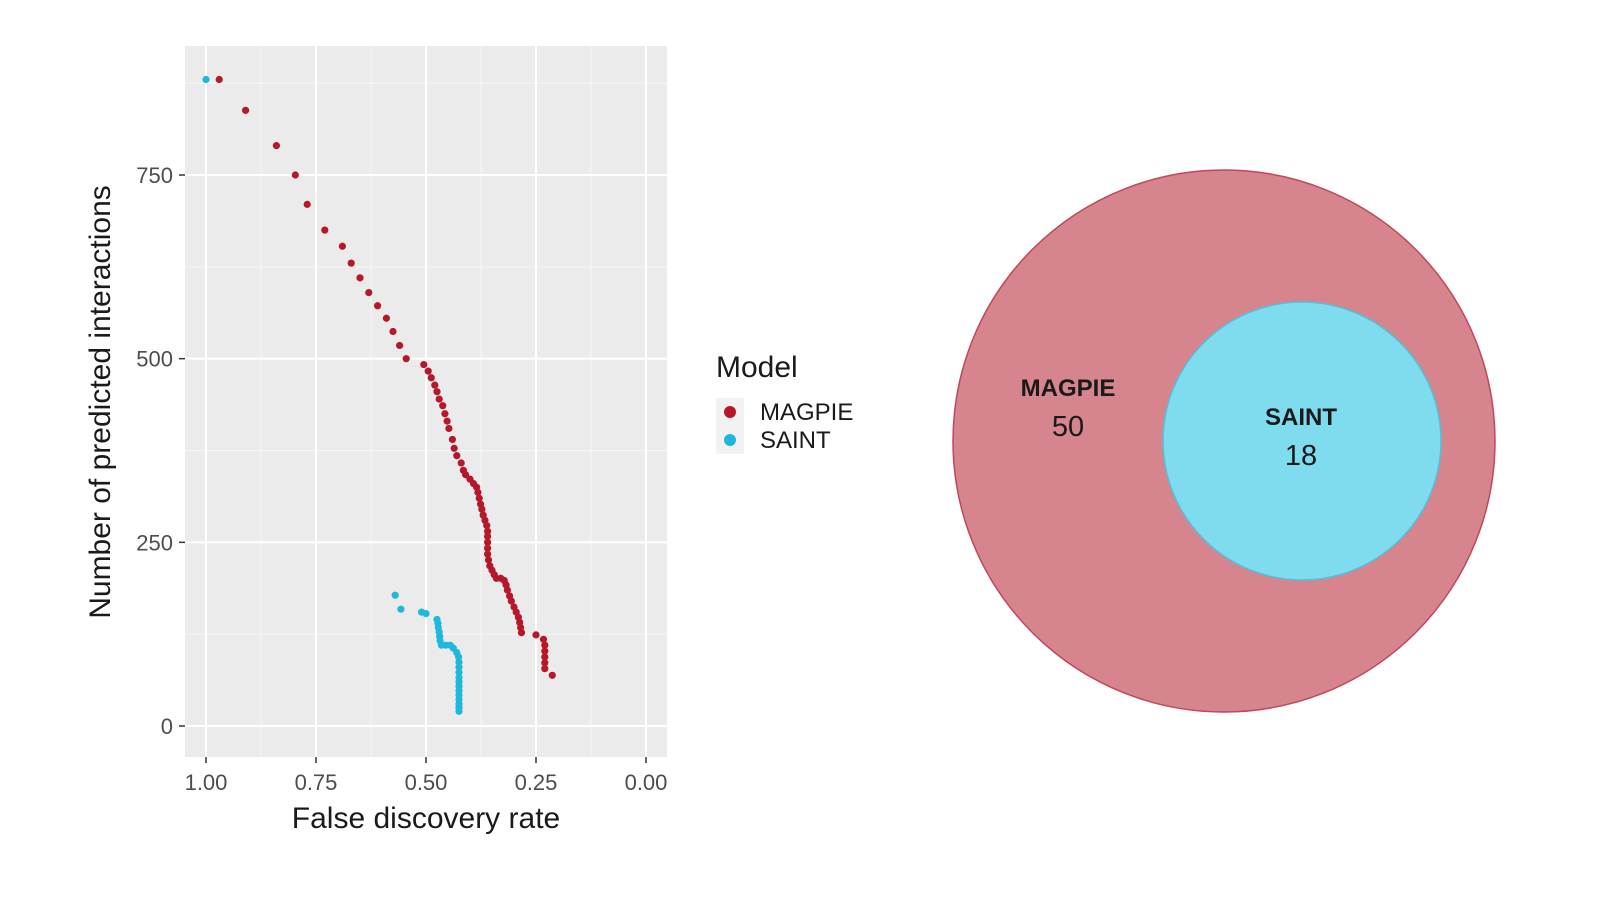 This screenshot has height=905, width=1600. I want to click on x-tick-label: 0.00, so click(646, 782).